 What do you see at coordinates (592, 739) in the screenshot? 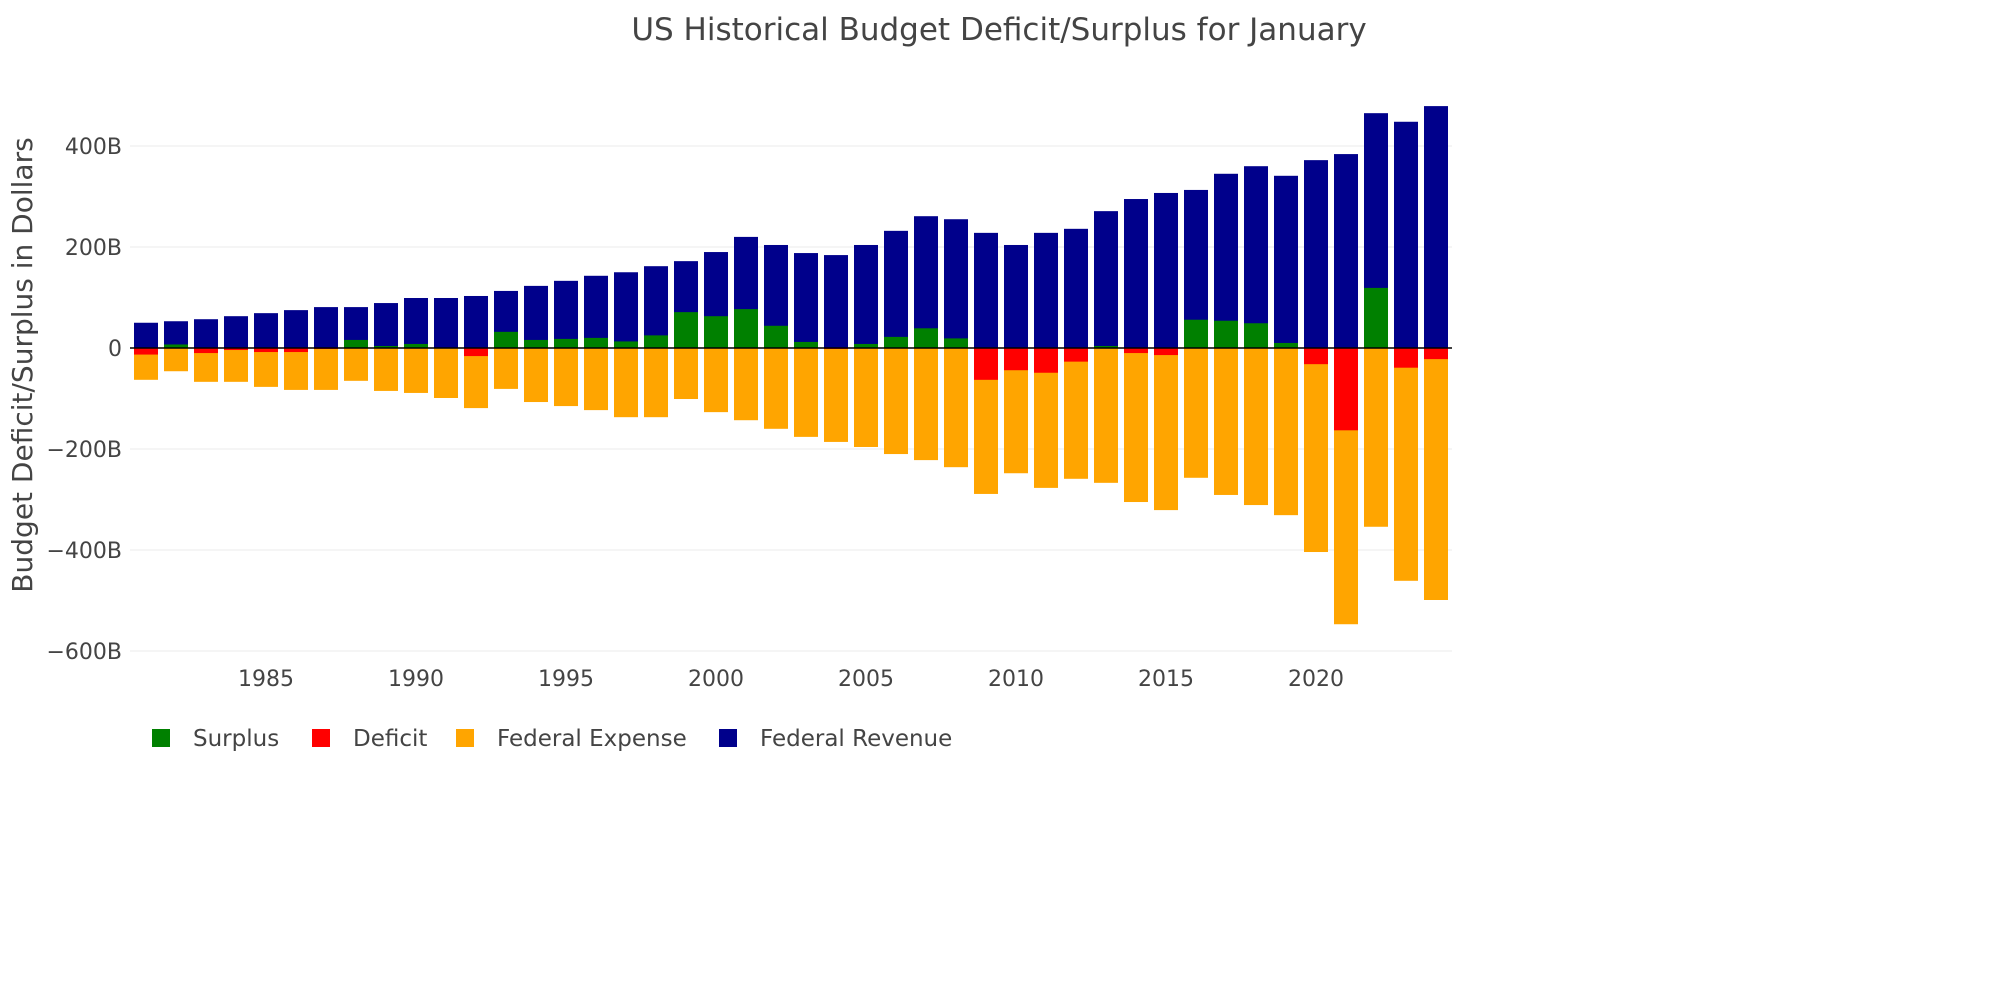
I see `legend-label: Federal Expense` at bounding box center [592, 739].